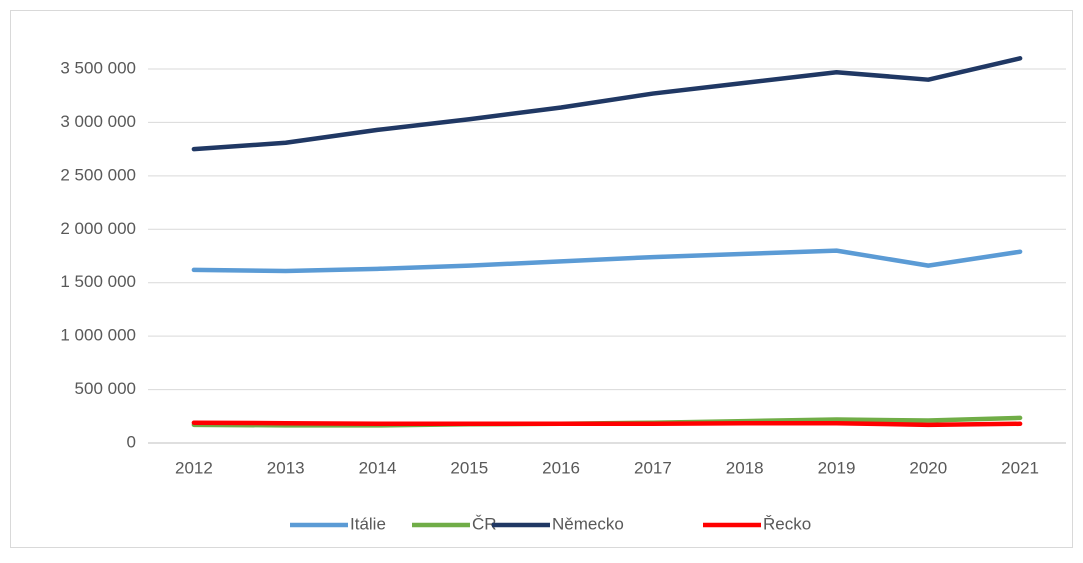 The height and width of the screenshot is (563, 1083). What do you see at coordinates (1020, 467) in the screenshot?
I see `x-tick-label: 2021` at bounding box center [1020, 467].